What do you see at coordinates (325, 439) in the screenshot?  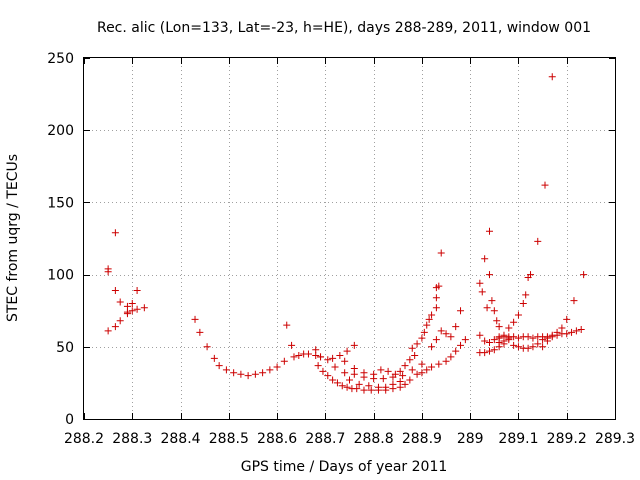 I see `x-tick-label: 288.7` at bounding box center [325, 439].